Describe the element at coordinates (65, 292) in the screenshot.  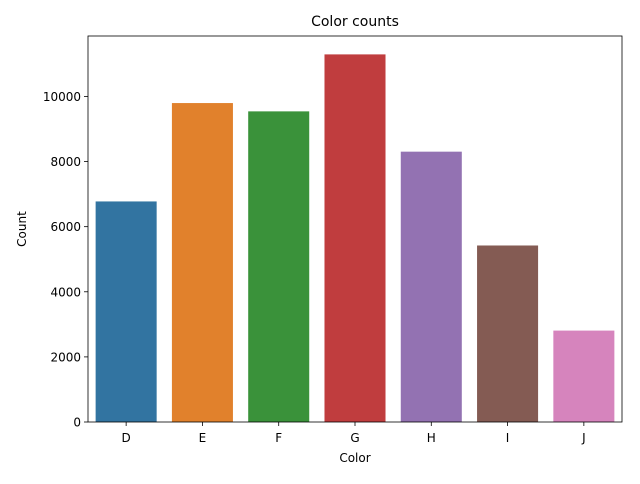
I see `y-tick-label: 4000` at that location.